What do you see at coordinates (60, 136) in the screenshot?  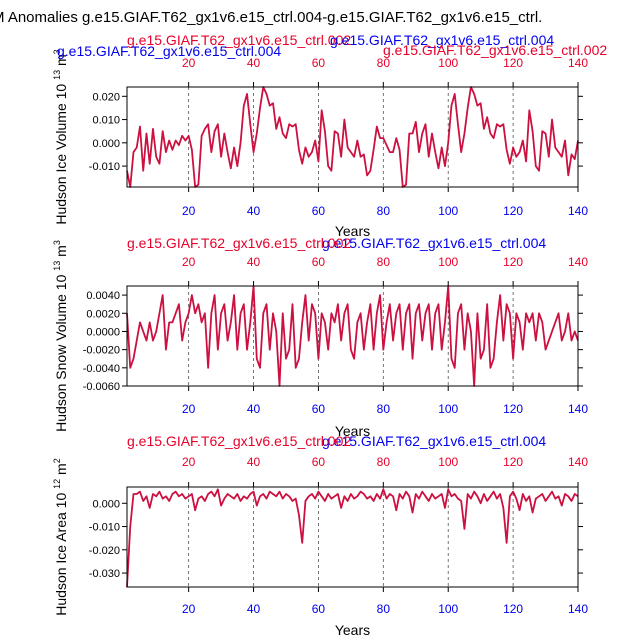 I see `y-axis-label-1: Hudson Ice Volume 10 13 m3` at bounding box center [60, 136].